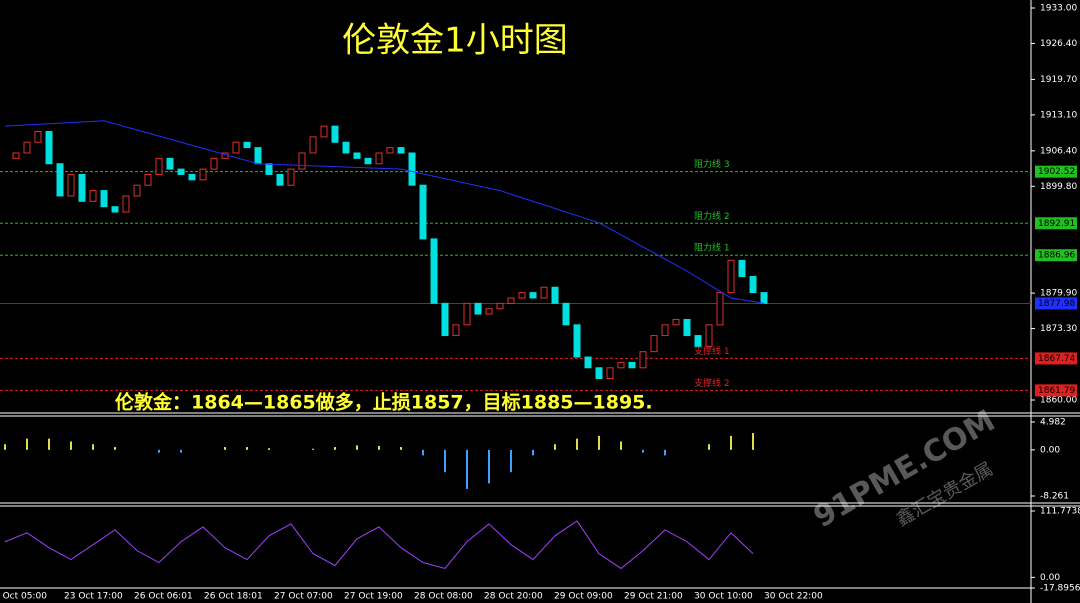 This screenshot has width=1080, height=603. Describe the element at coordinates (1058, 401) in the screenshot. I see `y-tick-label: 1860.00` at that location.